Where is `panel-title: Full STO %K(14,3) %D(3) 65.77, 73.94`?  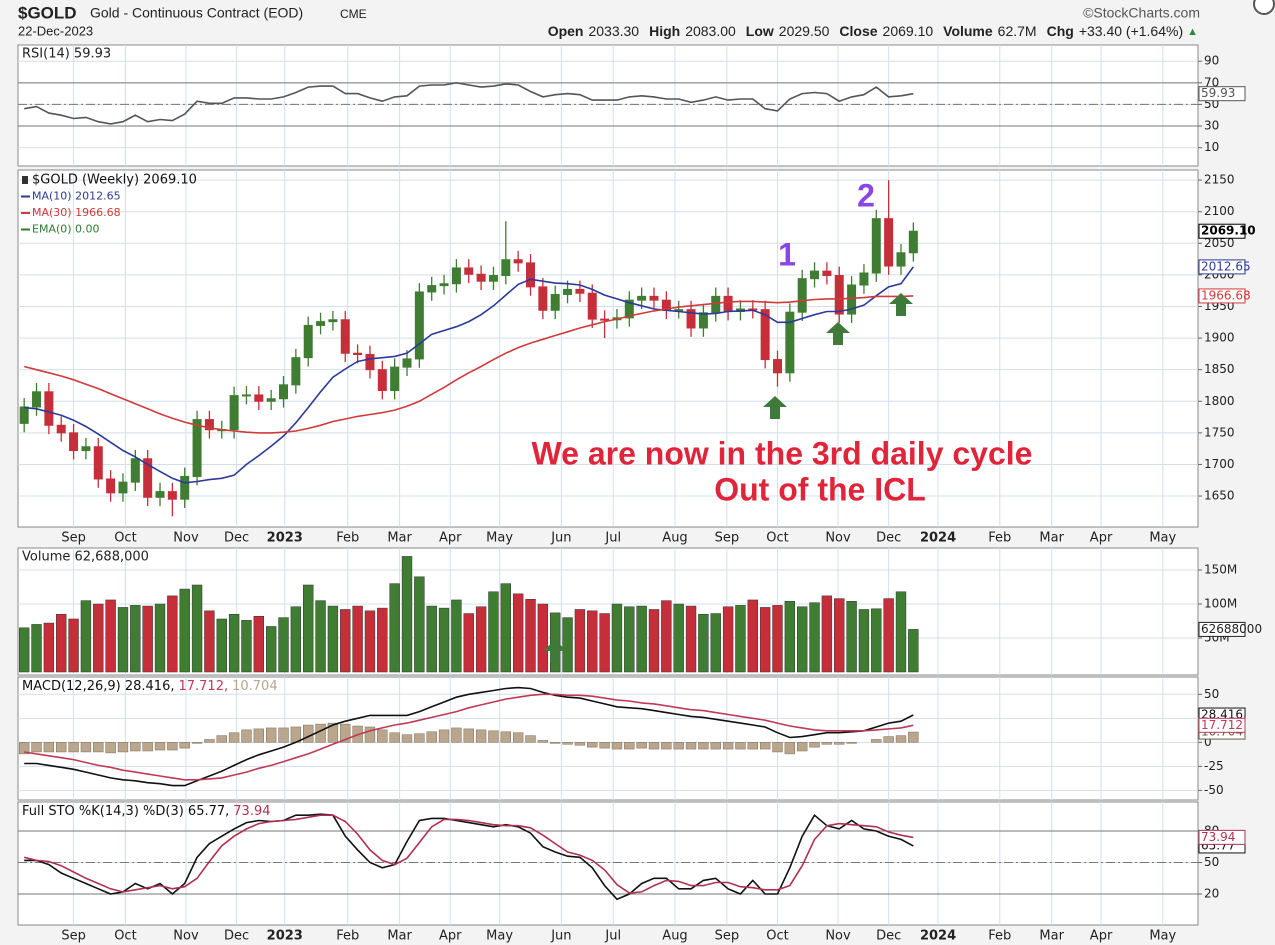 panel-title: Full STO %K(14,3) %D(3) 65.77, 73.94 is located at coordinates (146, 811).